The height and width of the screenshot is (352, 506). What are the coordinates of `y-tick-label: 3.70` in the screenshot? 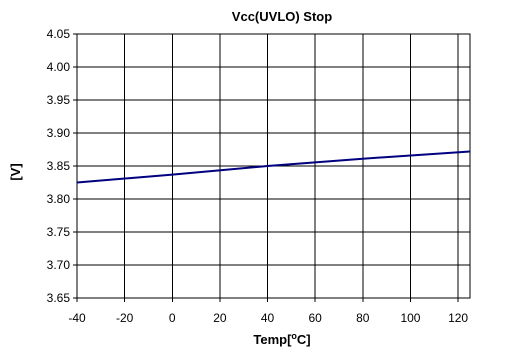 It's located at (59, 265).